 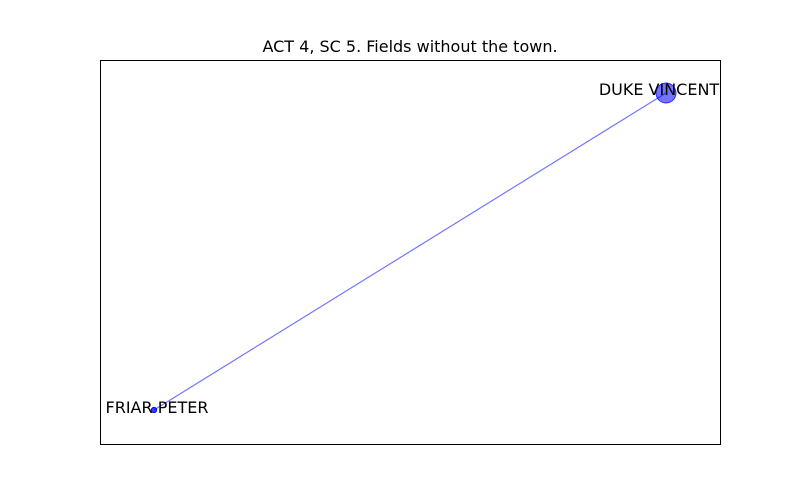 I want to click on chart-title: ACT 4, SC 5. Fields without the town., so click(x=409, y=46).